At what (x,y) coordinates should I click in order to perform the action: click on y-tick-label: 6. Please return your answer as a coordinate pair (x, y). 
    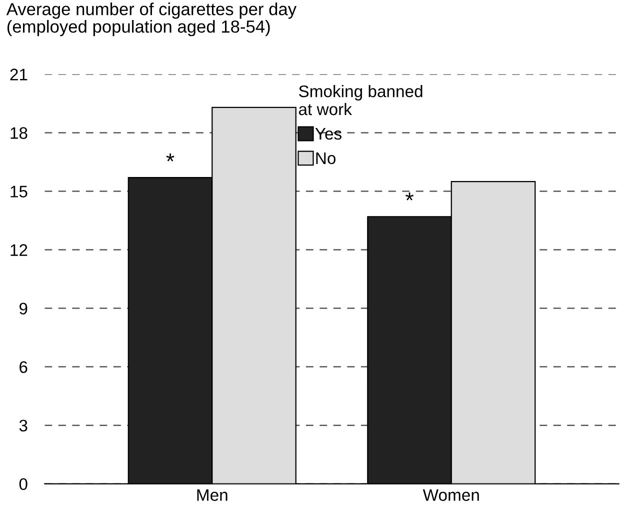
    Looking at the image, I should click on (24, 367).